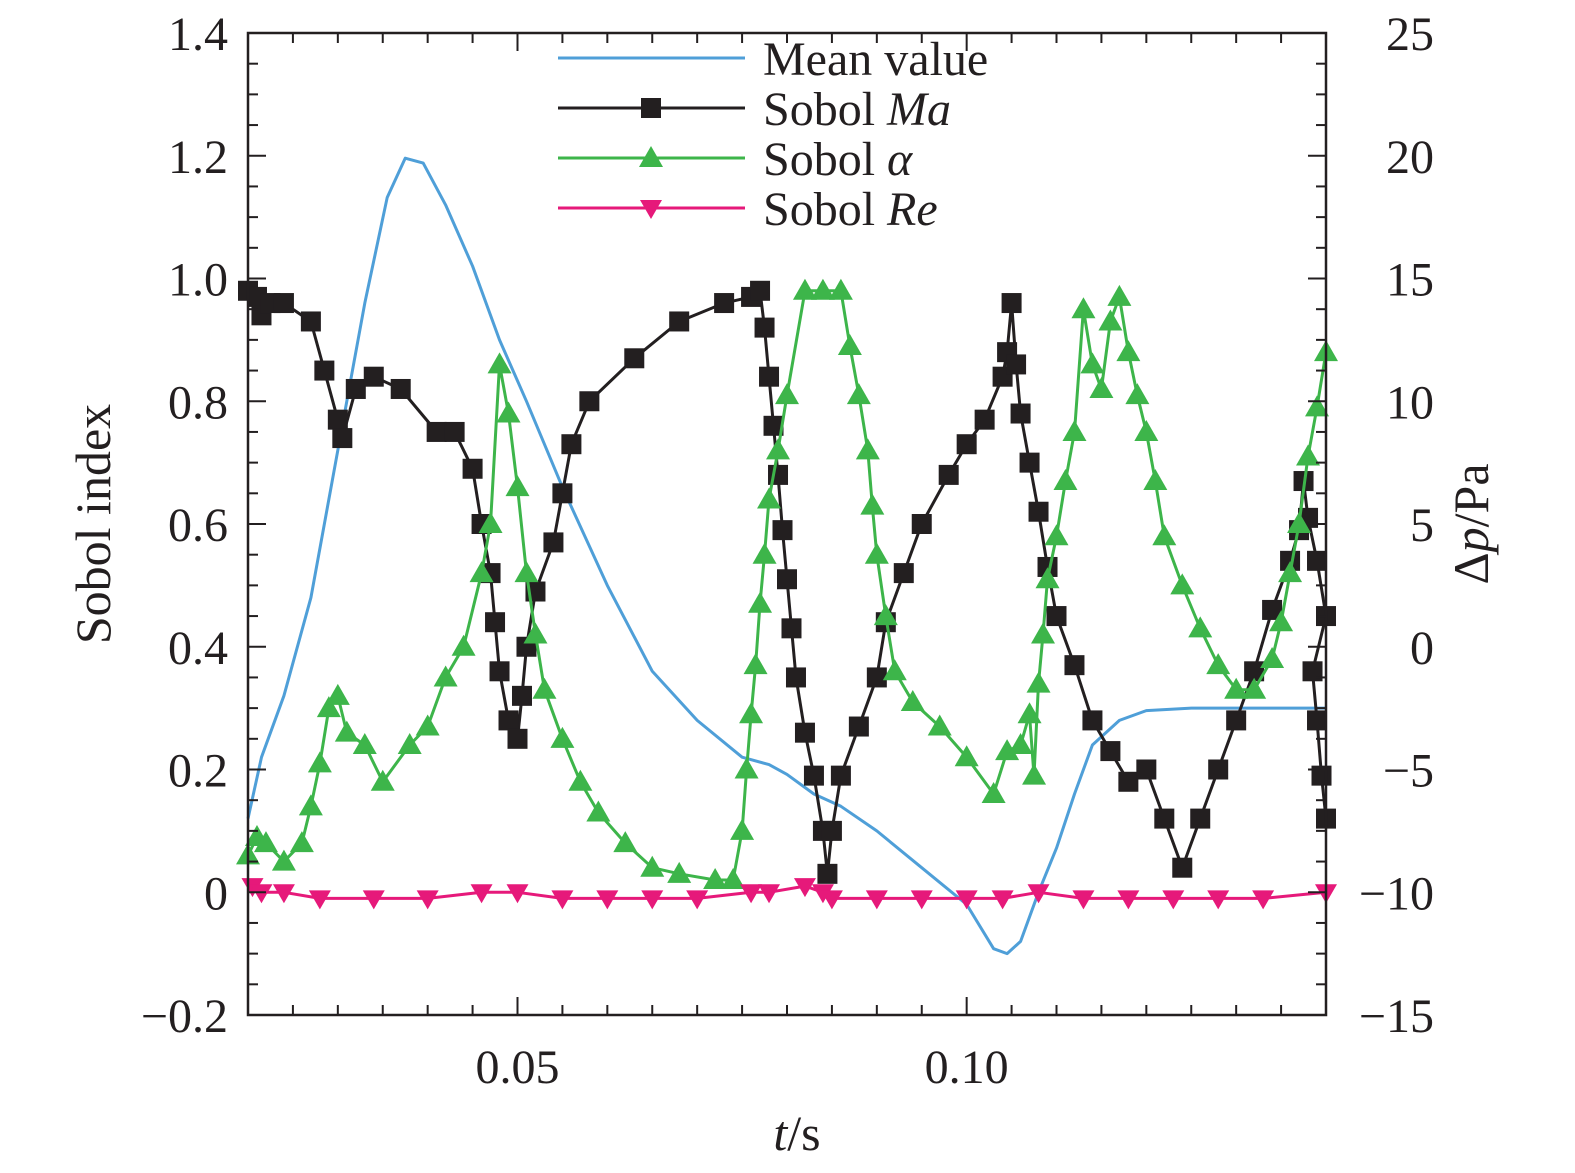 The image size is (1575, 1173). Describe the element at coordinates (967, 1067) in the screenshot. I see `x-tick-label: 0.10` at that location.